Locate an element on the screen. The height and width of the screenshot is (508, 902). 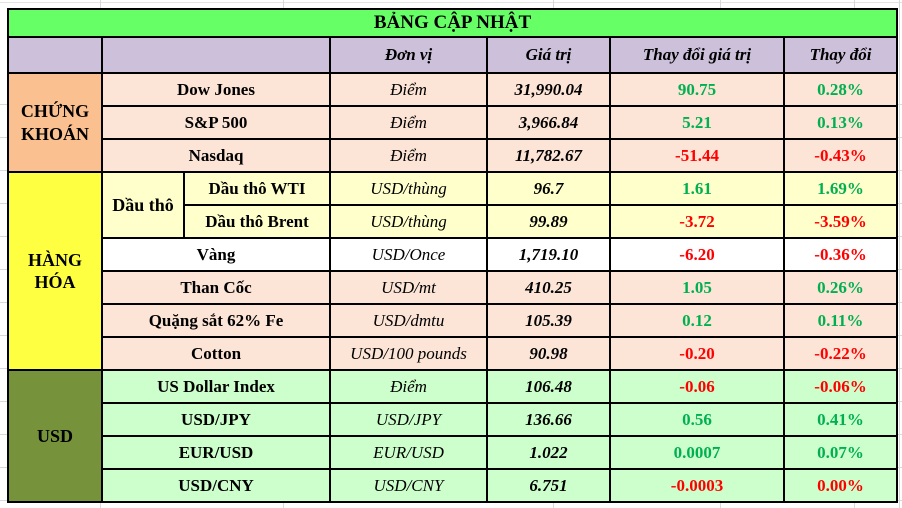
cell-name-nasdaq: Nasdaq is located at coordinates (216, 155).